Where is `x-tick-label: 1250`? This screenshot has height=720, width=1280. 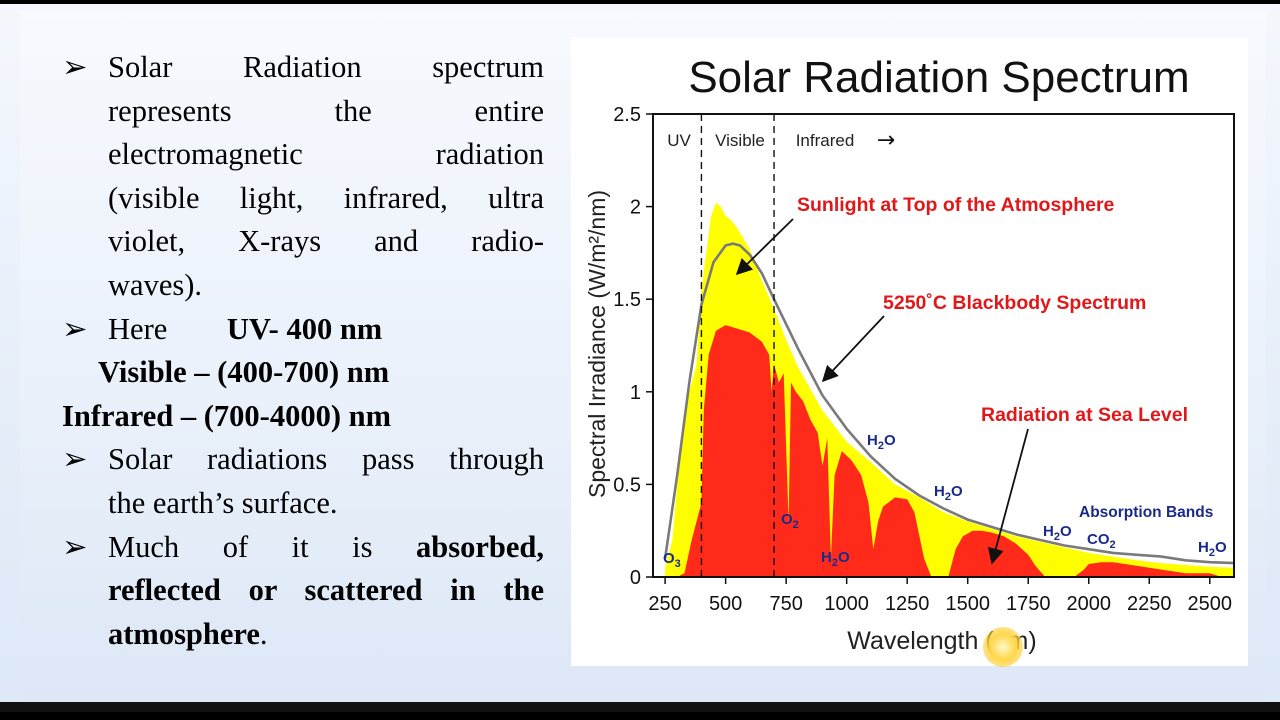 x-tick-label: 1250 is located at coordinates (907, 604).